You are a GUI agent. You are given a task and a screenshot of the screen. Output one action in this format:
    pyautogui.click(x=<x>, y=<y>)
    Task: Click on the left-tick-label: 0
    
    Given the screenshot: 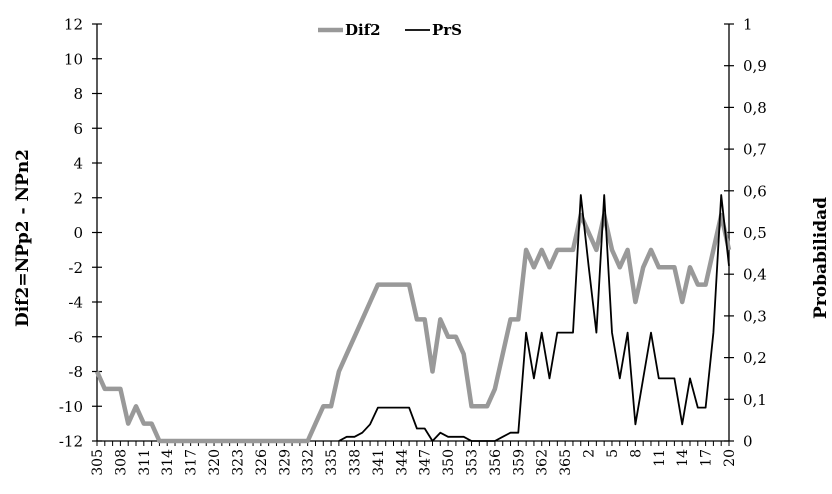 What is the action you would take?
    pyautogui.click(x=78, y=233)
    